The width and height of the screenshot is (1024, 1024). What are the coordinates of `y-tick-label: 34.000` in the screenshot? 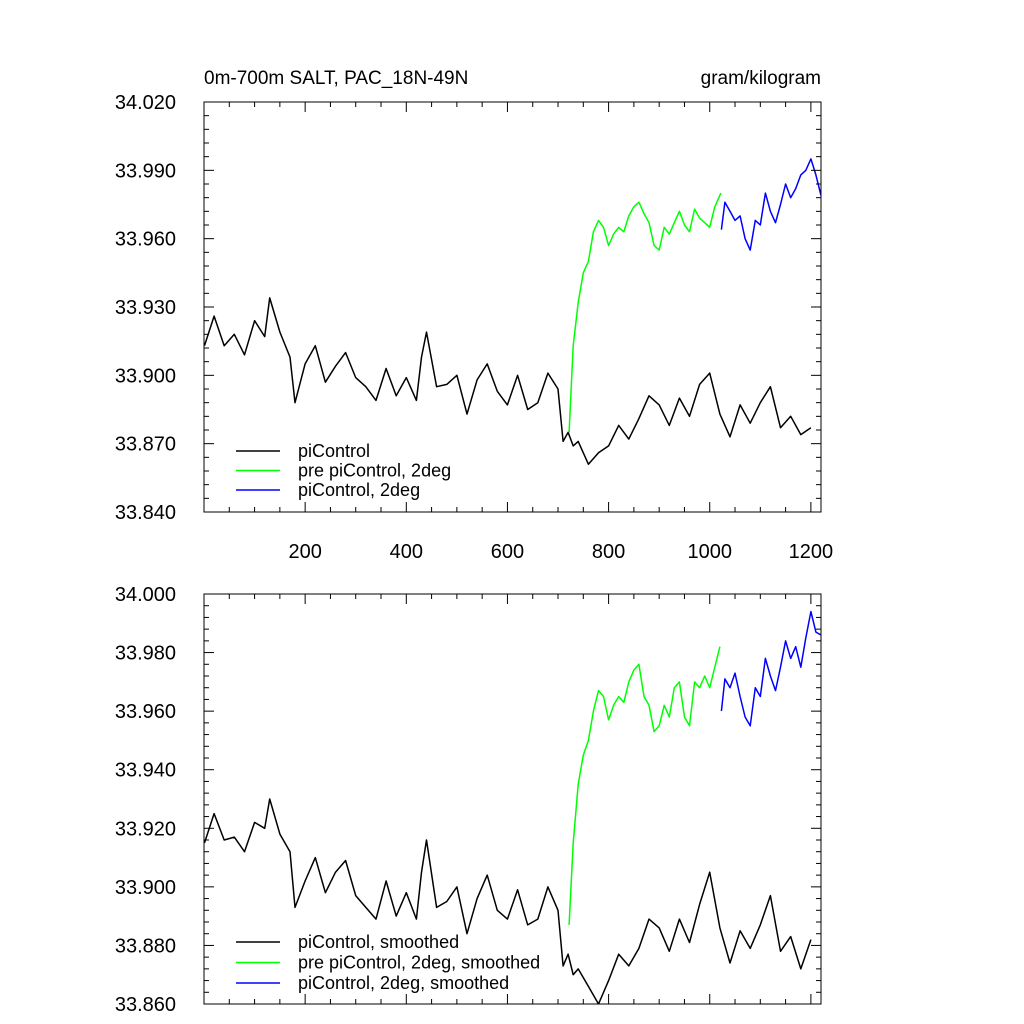 It's located at (145, 595).